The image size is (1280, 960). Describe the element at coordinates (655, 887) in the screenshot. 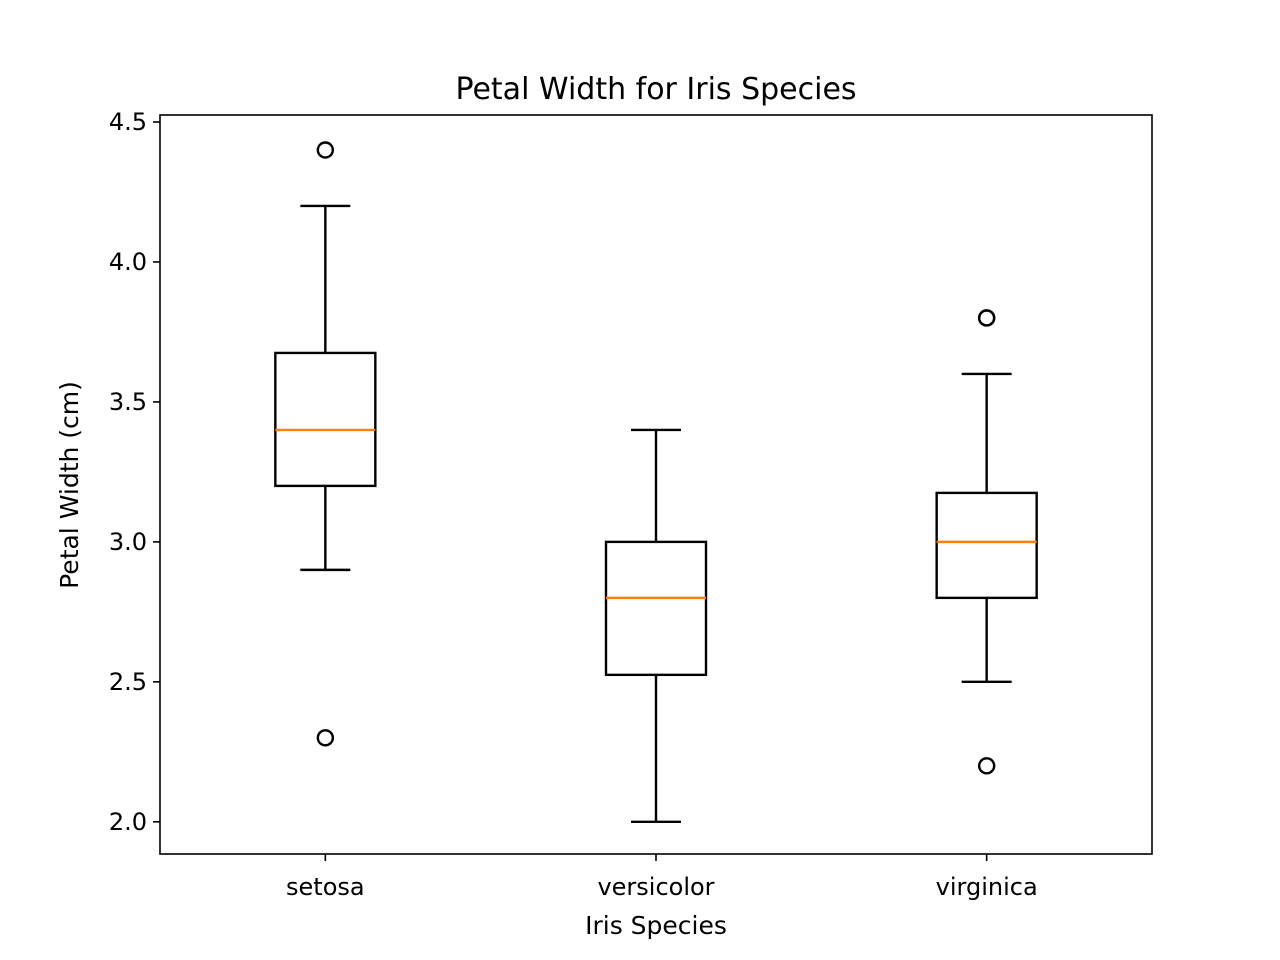

I see `x-tick-label: versicolor` at that location.